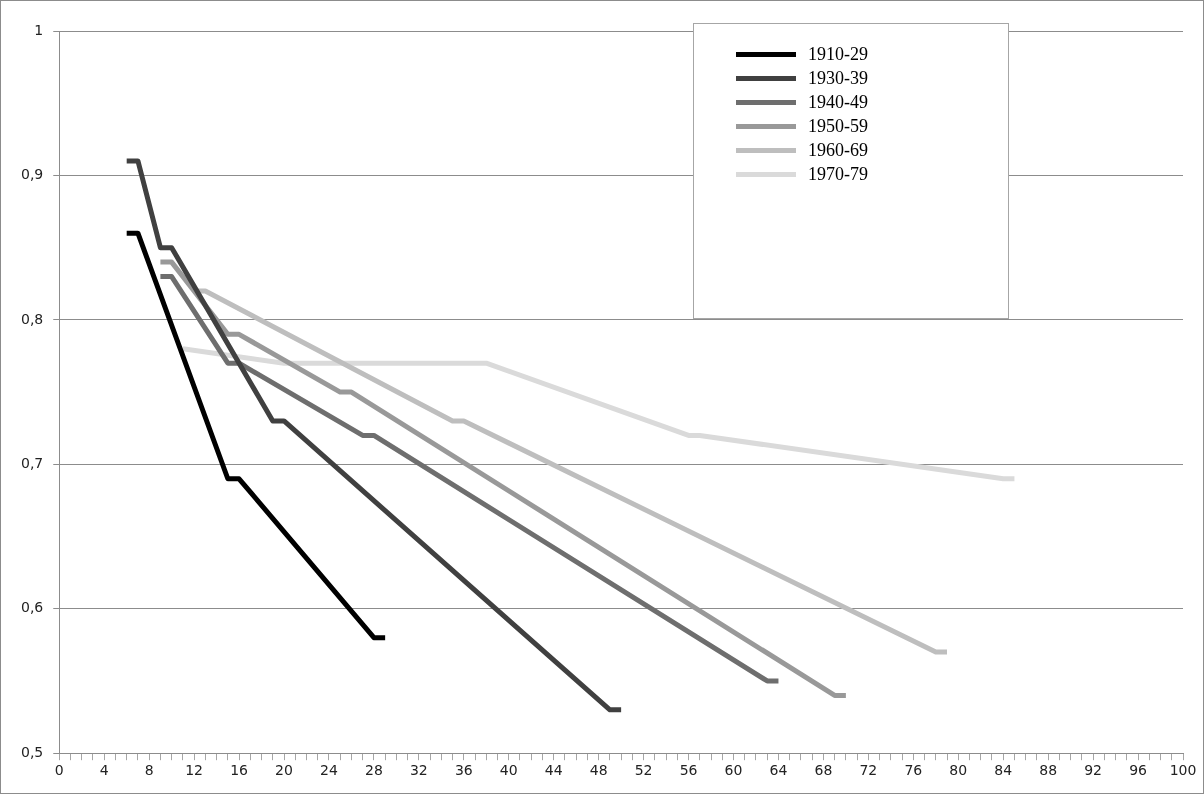 The width and height of the screenshot is (1204, 794). Describe the element at coordinates (418, 770) in the screenshot. I see `x-tick-label: 32` at that location.